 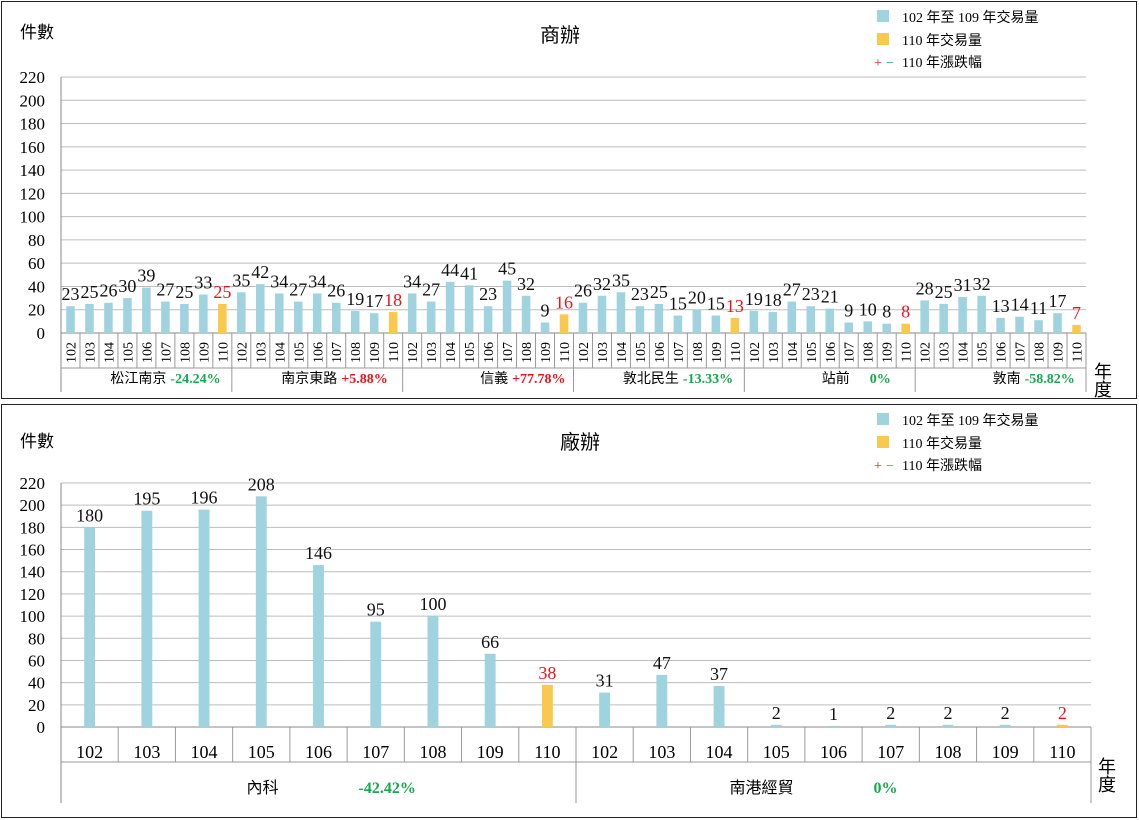 I want to click on data-label: 28, so click(x=925, y=288).